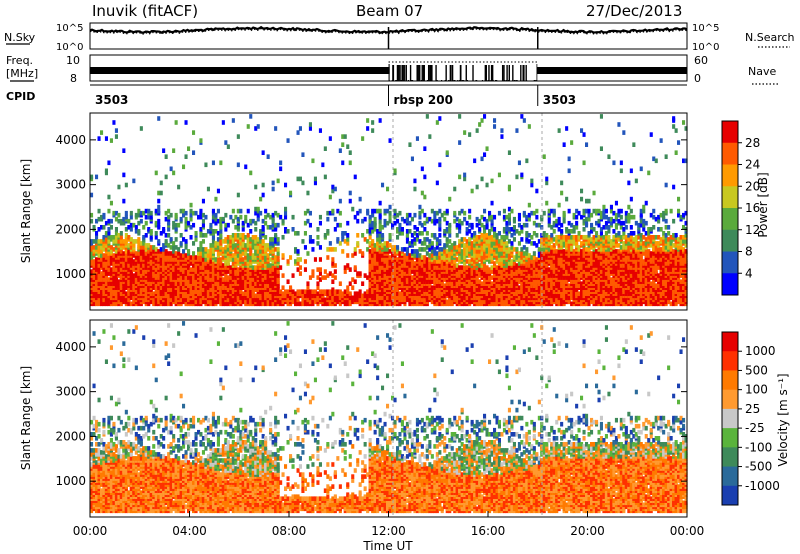 This screenshot has height=554, width=800. What do you see at coordinates (22, 73) in the screenshot?
I see `freq-unit: [MHz]` at bounding box center [22, 73].